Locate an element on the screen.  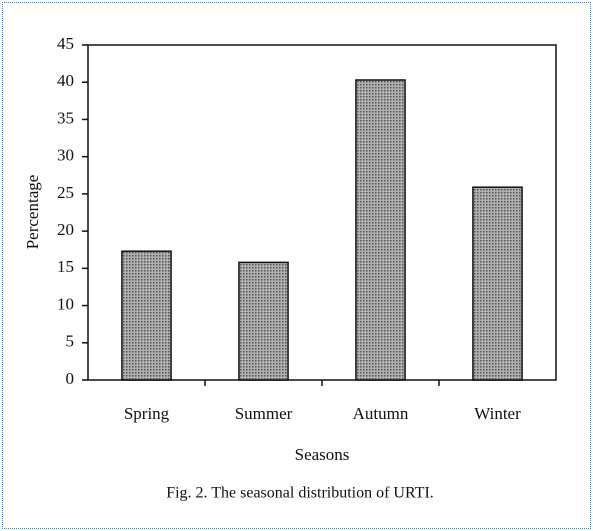
y-tick-label: 20 is located at coordinates (65, 229).